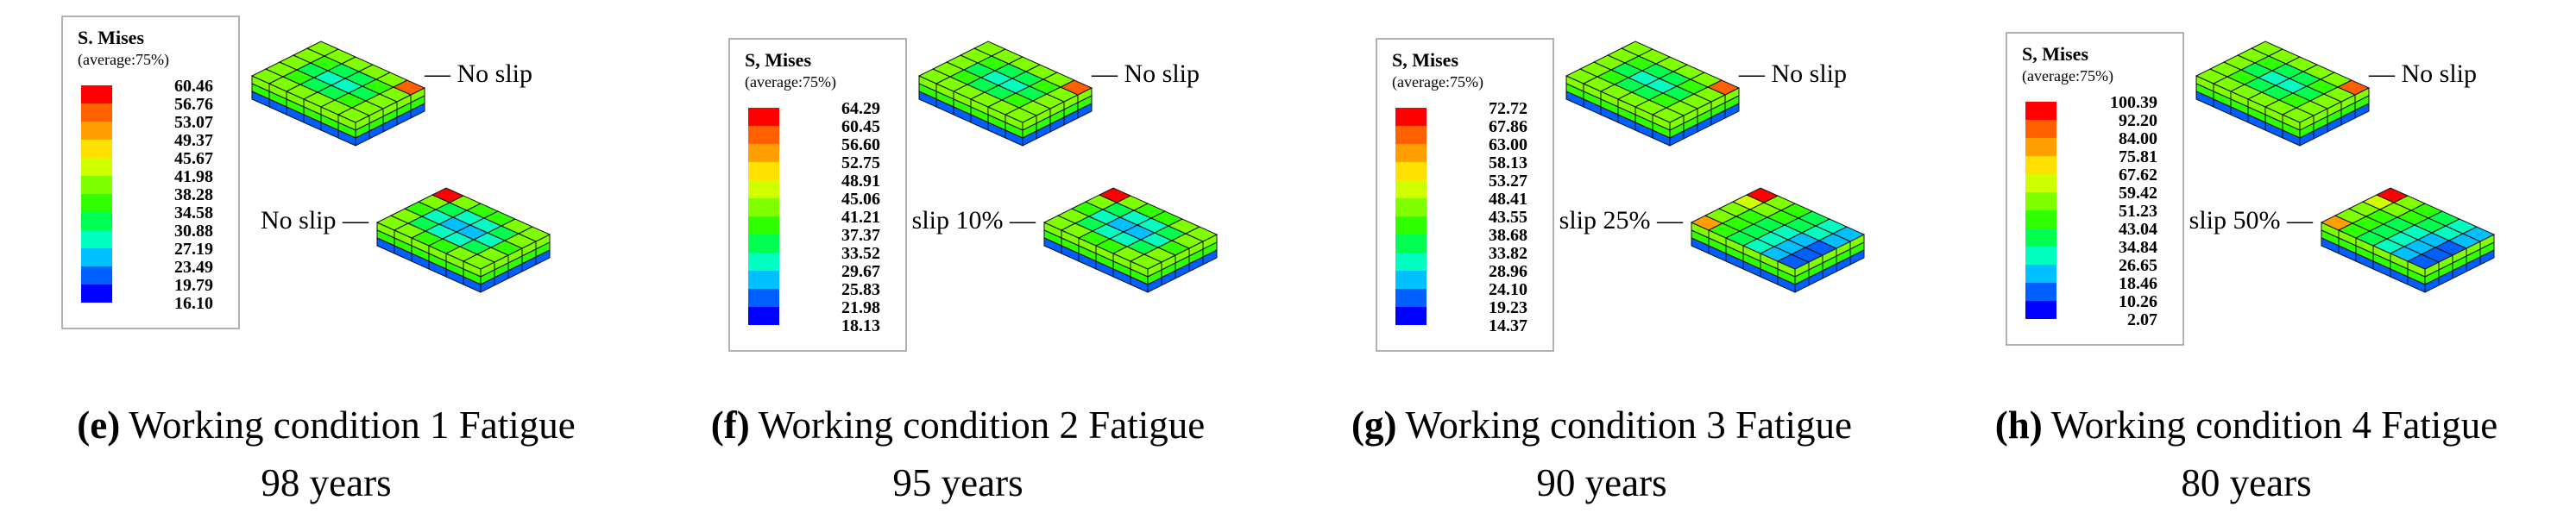 Image resolution: width=2576 pixels, height=513 pixels. I want to click on caption-years: 90 years, so click(1601, 483).